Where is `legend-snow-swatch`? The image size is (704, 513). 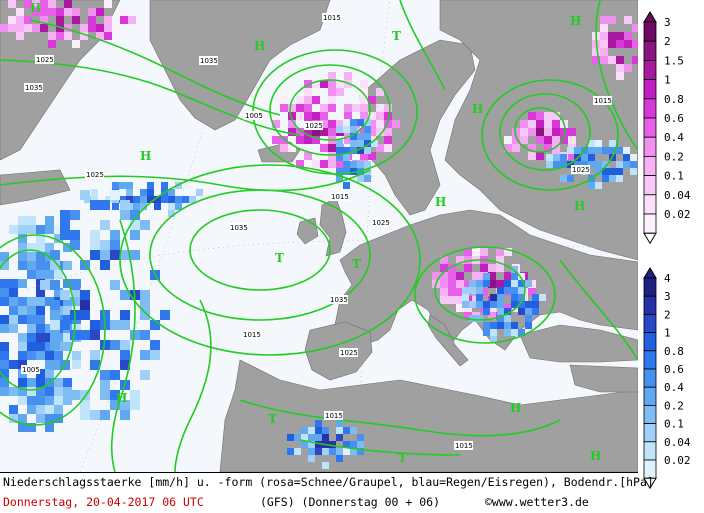
legend-snow-swatch is located at coordinates (650, 70).